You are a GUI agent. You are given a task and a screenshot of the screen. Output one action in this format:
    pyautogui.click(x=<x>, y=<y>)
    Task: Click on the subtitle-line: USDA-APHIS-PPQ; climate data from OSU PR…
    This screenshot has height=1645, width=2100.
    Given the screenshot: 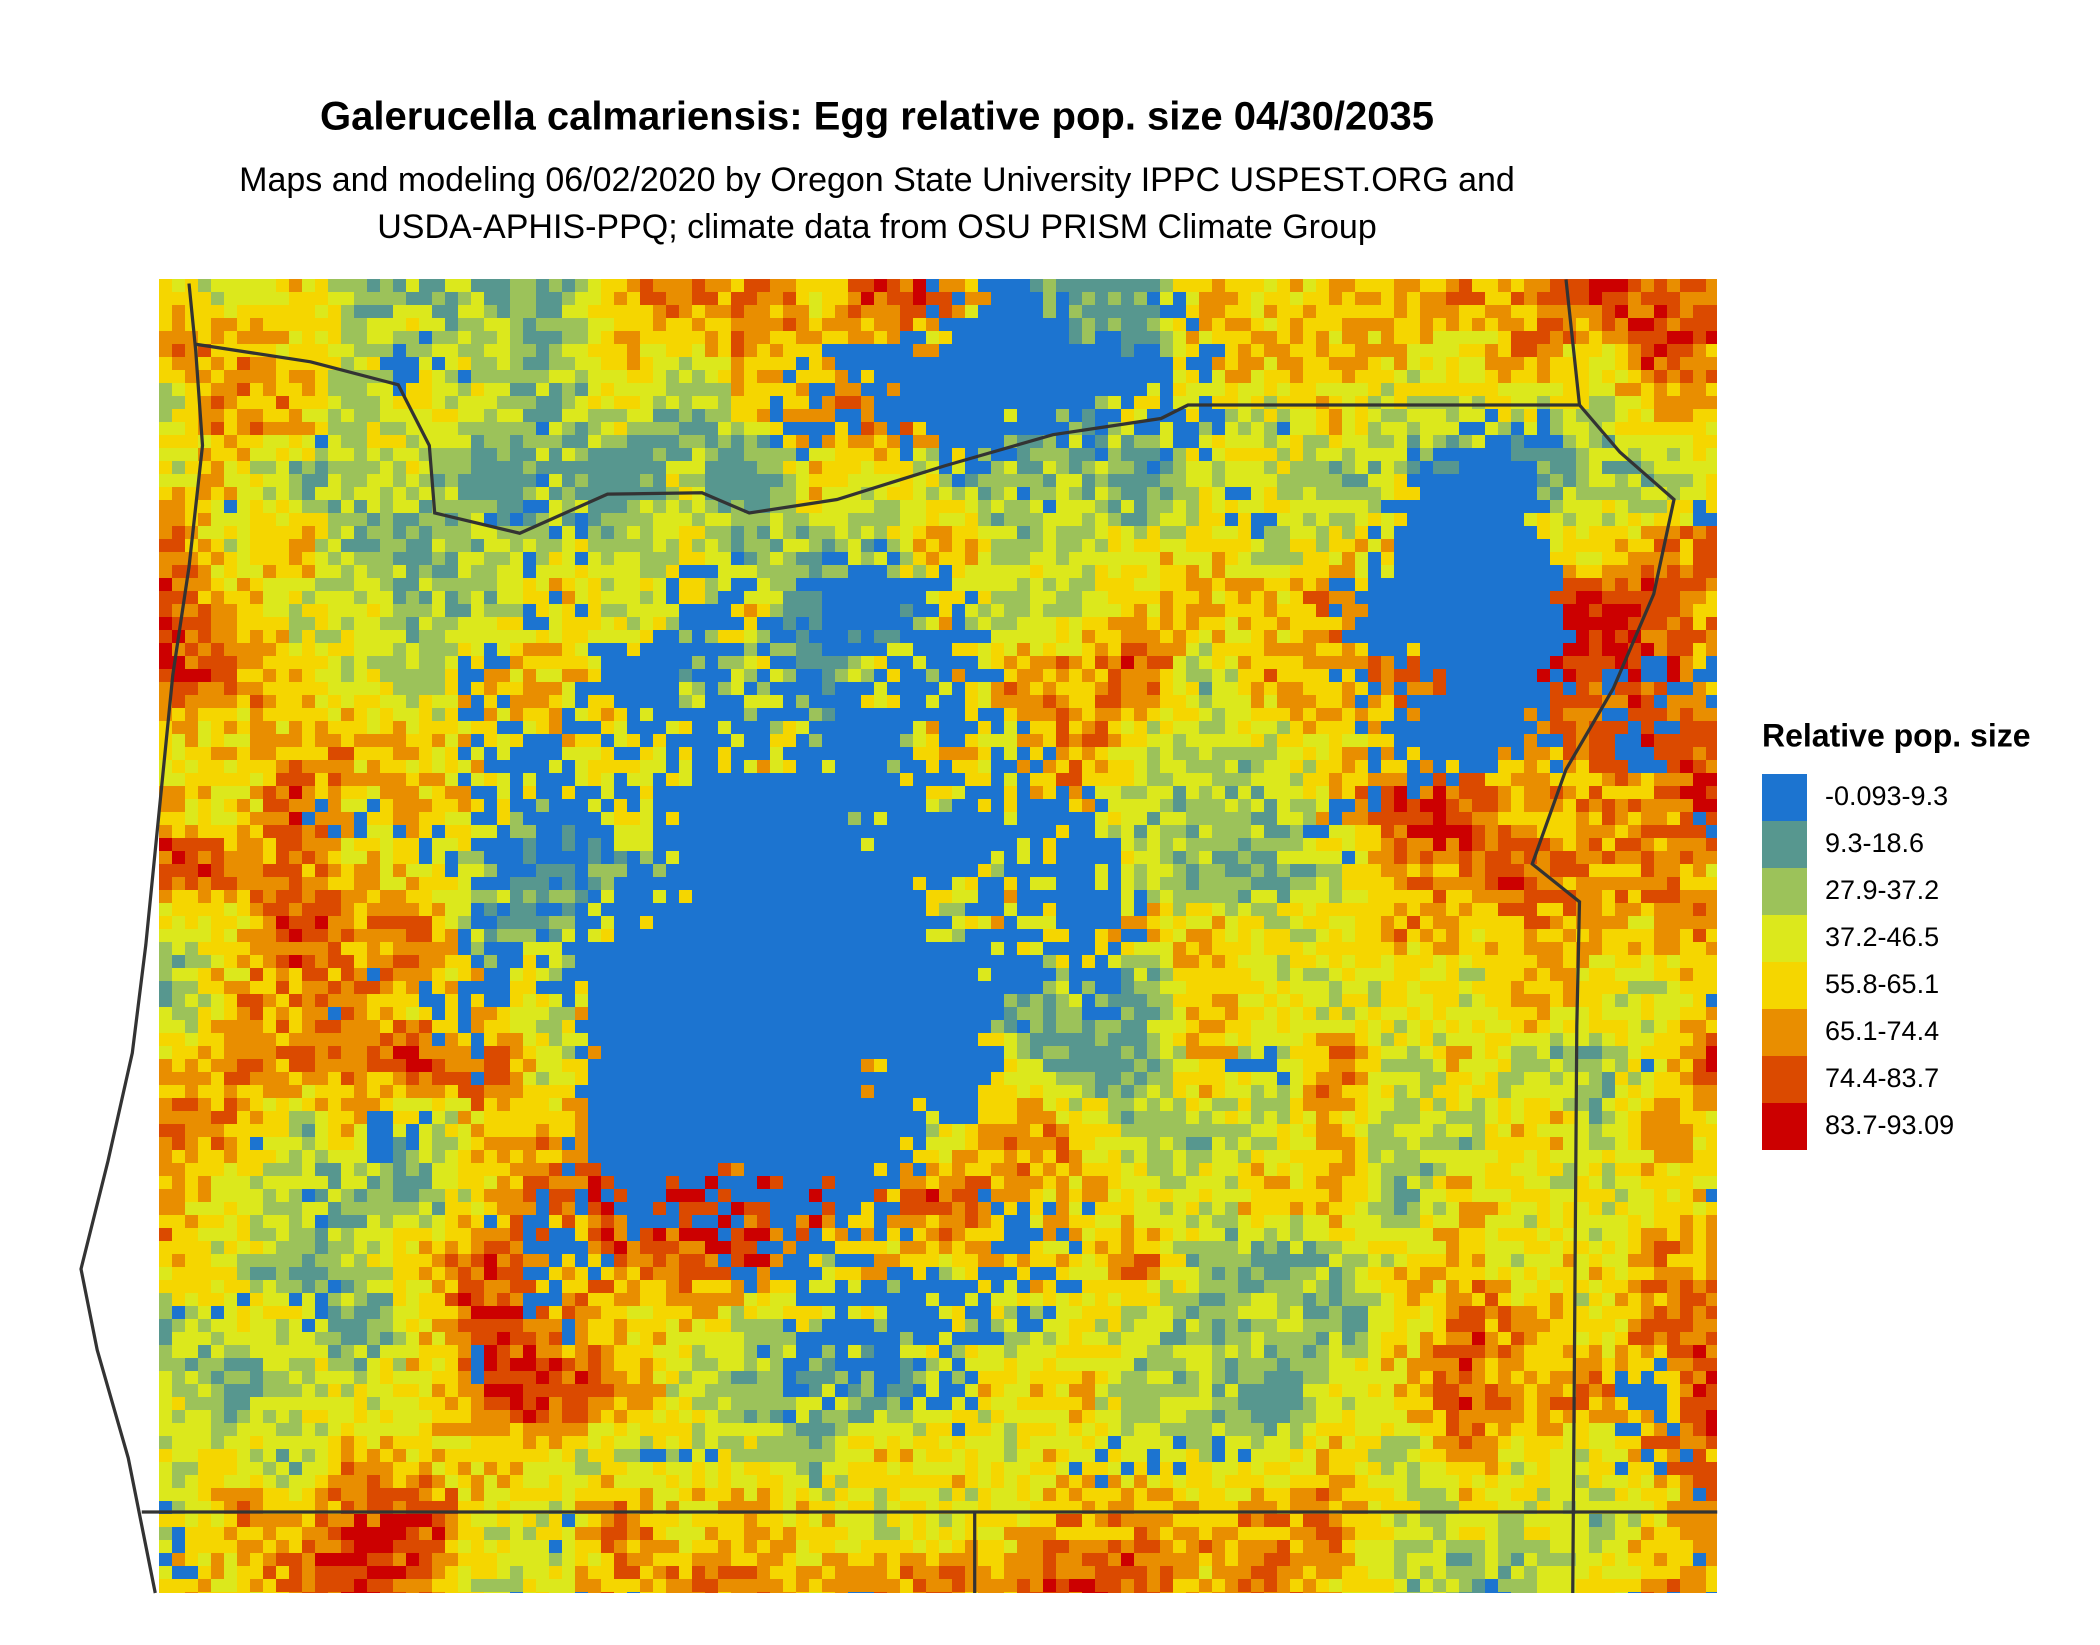 What is the action you would take?
    pyautogui.click(x=876, y=227)
    